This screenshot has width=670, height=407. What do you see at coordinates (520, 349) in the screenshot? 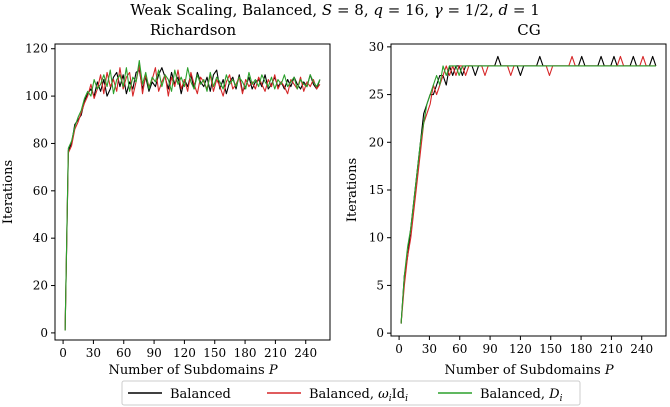
I see `cg-xtick-label: 120` at bounding box center [520, 349].